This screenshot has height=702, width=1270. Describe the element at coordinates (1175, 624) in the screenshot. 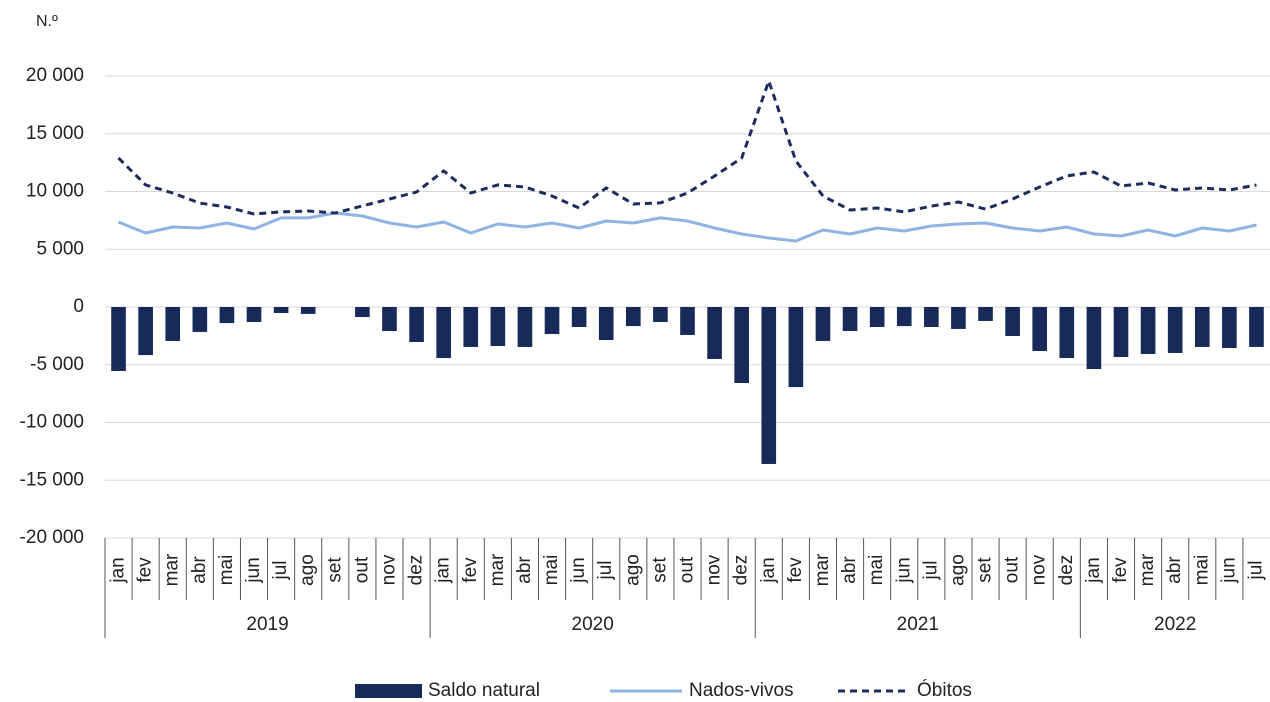

I see `year-label: 2022` at that location.